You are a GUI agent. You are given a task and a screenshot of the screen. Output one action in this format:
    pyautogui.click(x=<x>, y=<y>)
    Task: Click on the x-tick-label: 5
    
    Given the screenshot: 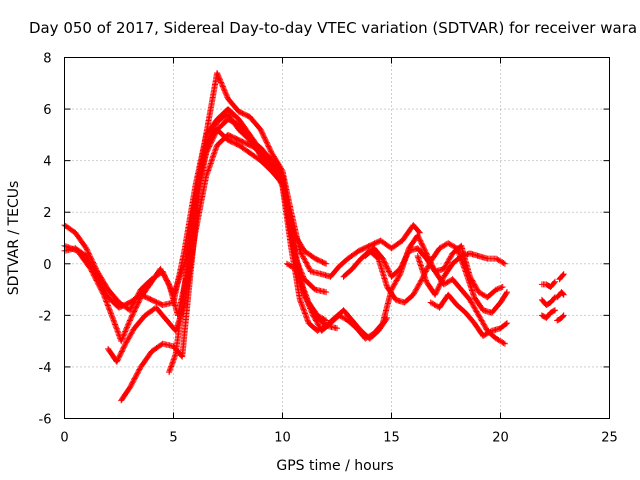 What is the action you would take?
    pyautogui.click(x=173, y=438)
    